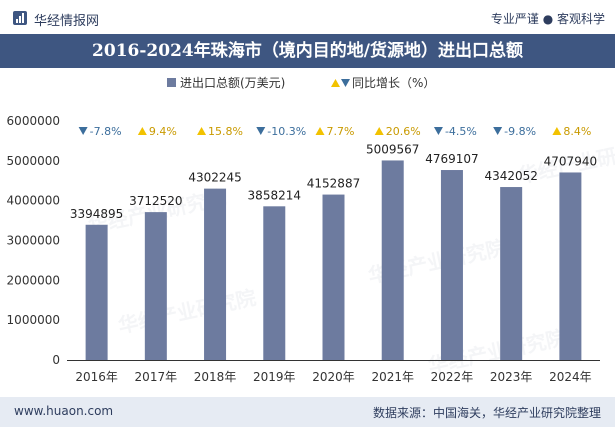 Image resolution: width=615 pixels, height=427 pixels. What do you see at coordinates (33, 201) in the screenshot?
I see `y-tick-label: 4000000` at bounding box center [33, 201].